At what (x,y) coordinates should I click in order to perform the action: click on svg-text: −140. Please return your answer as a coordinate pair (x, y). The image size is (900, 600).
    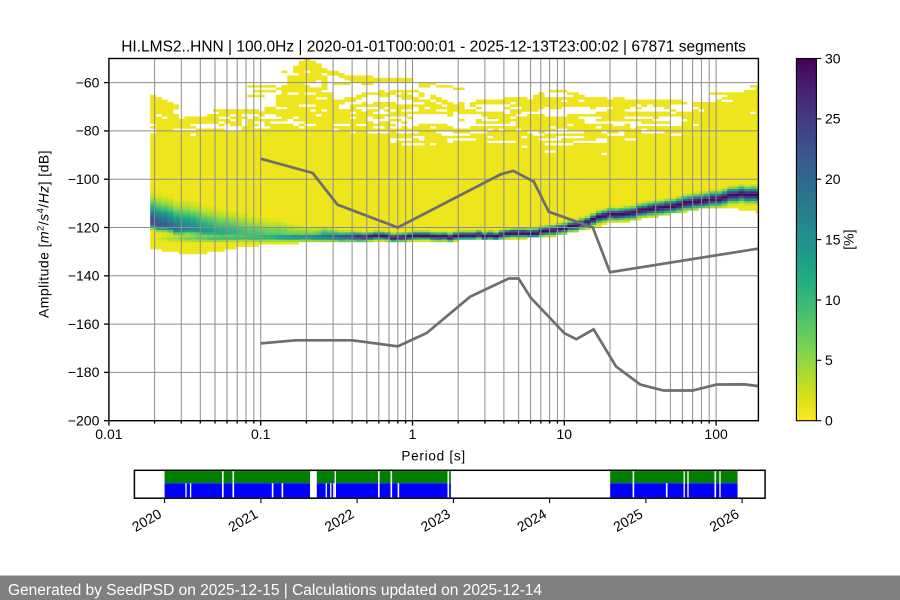
    Looking at the image, I should click on (84, 276).